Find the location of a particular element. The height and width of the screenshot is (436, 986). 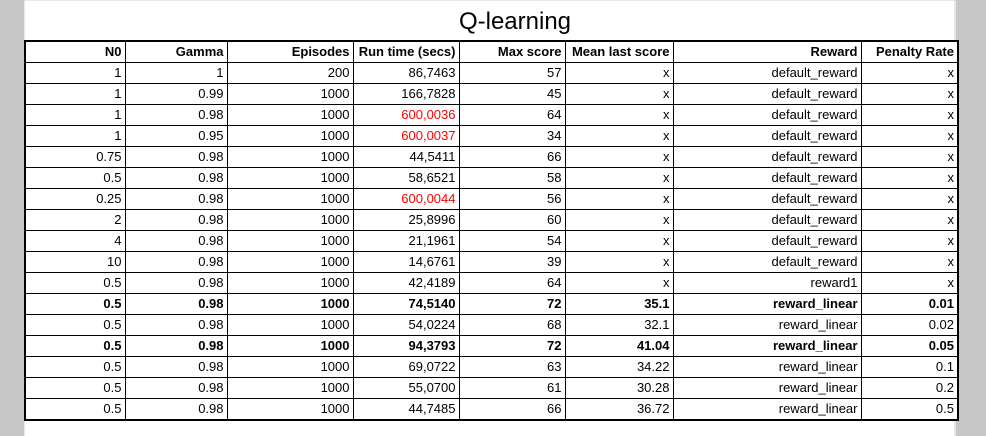

cell-max-score: 56 is located at coordinates (512, 199).